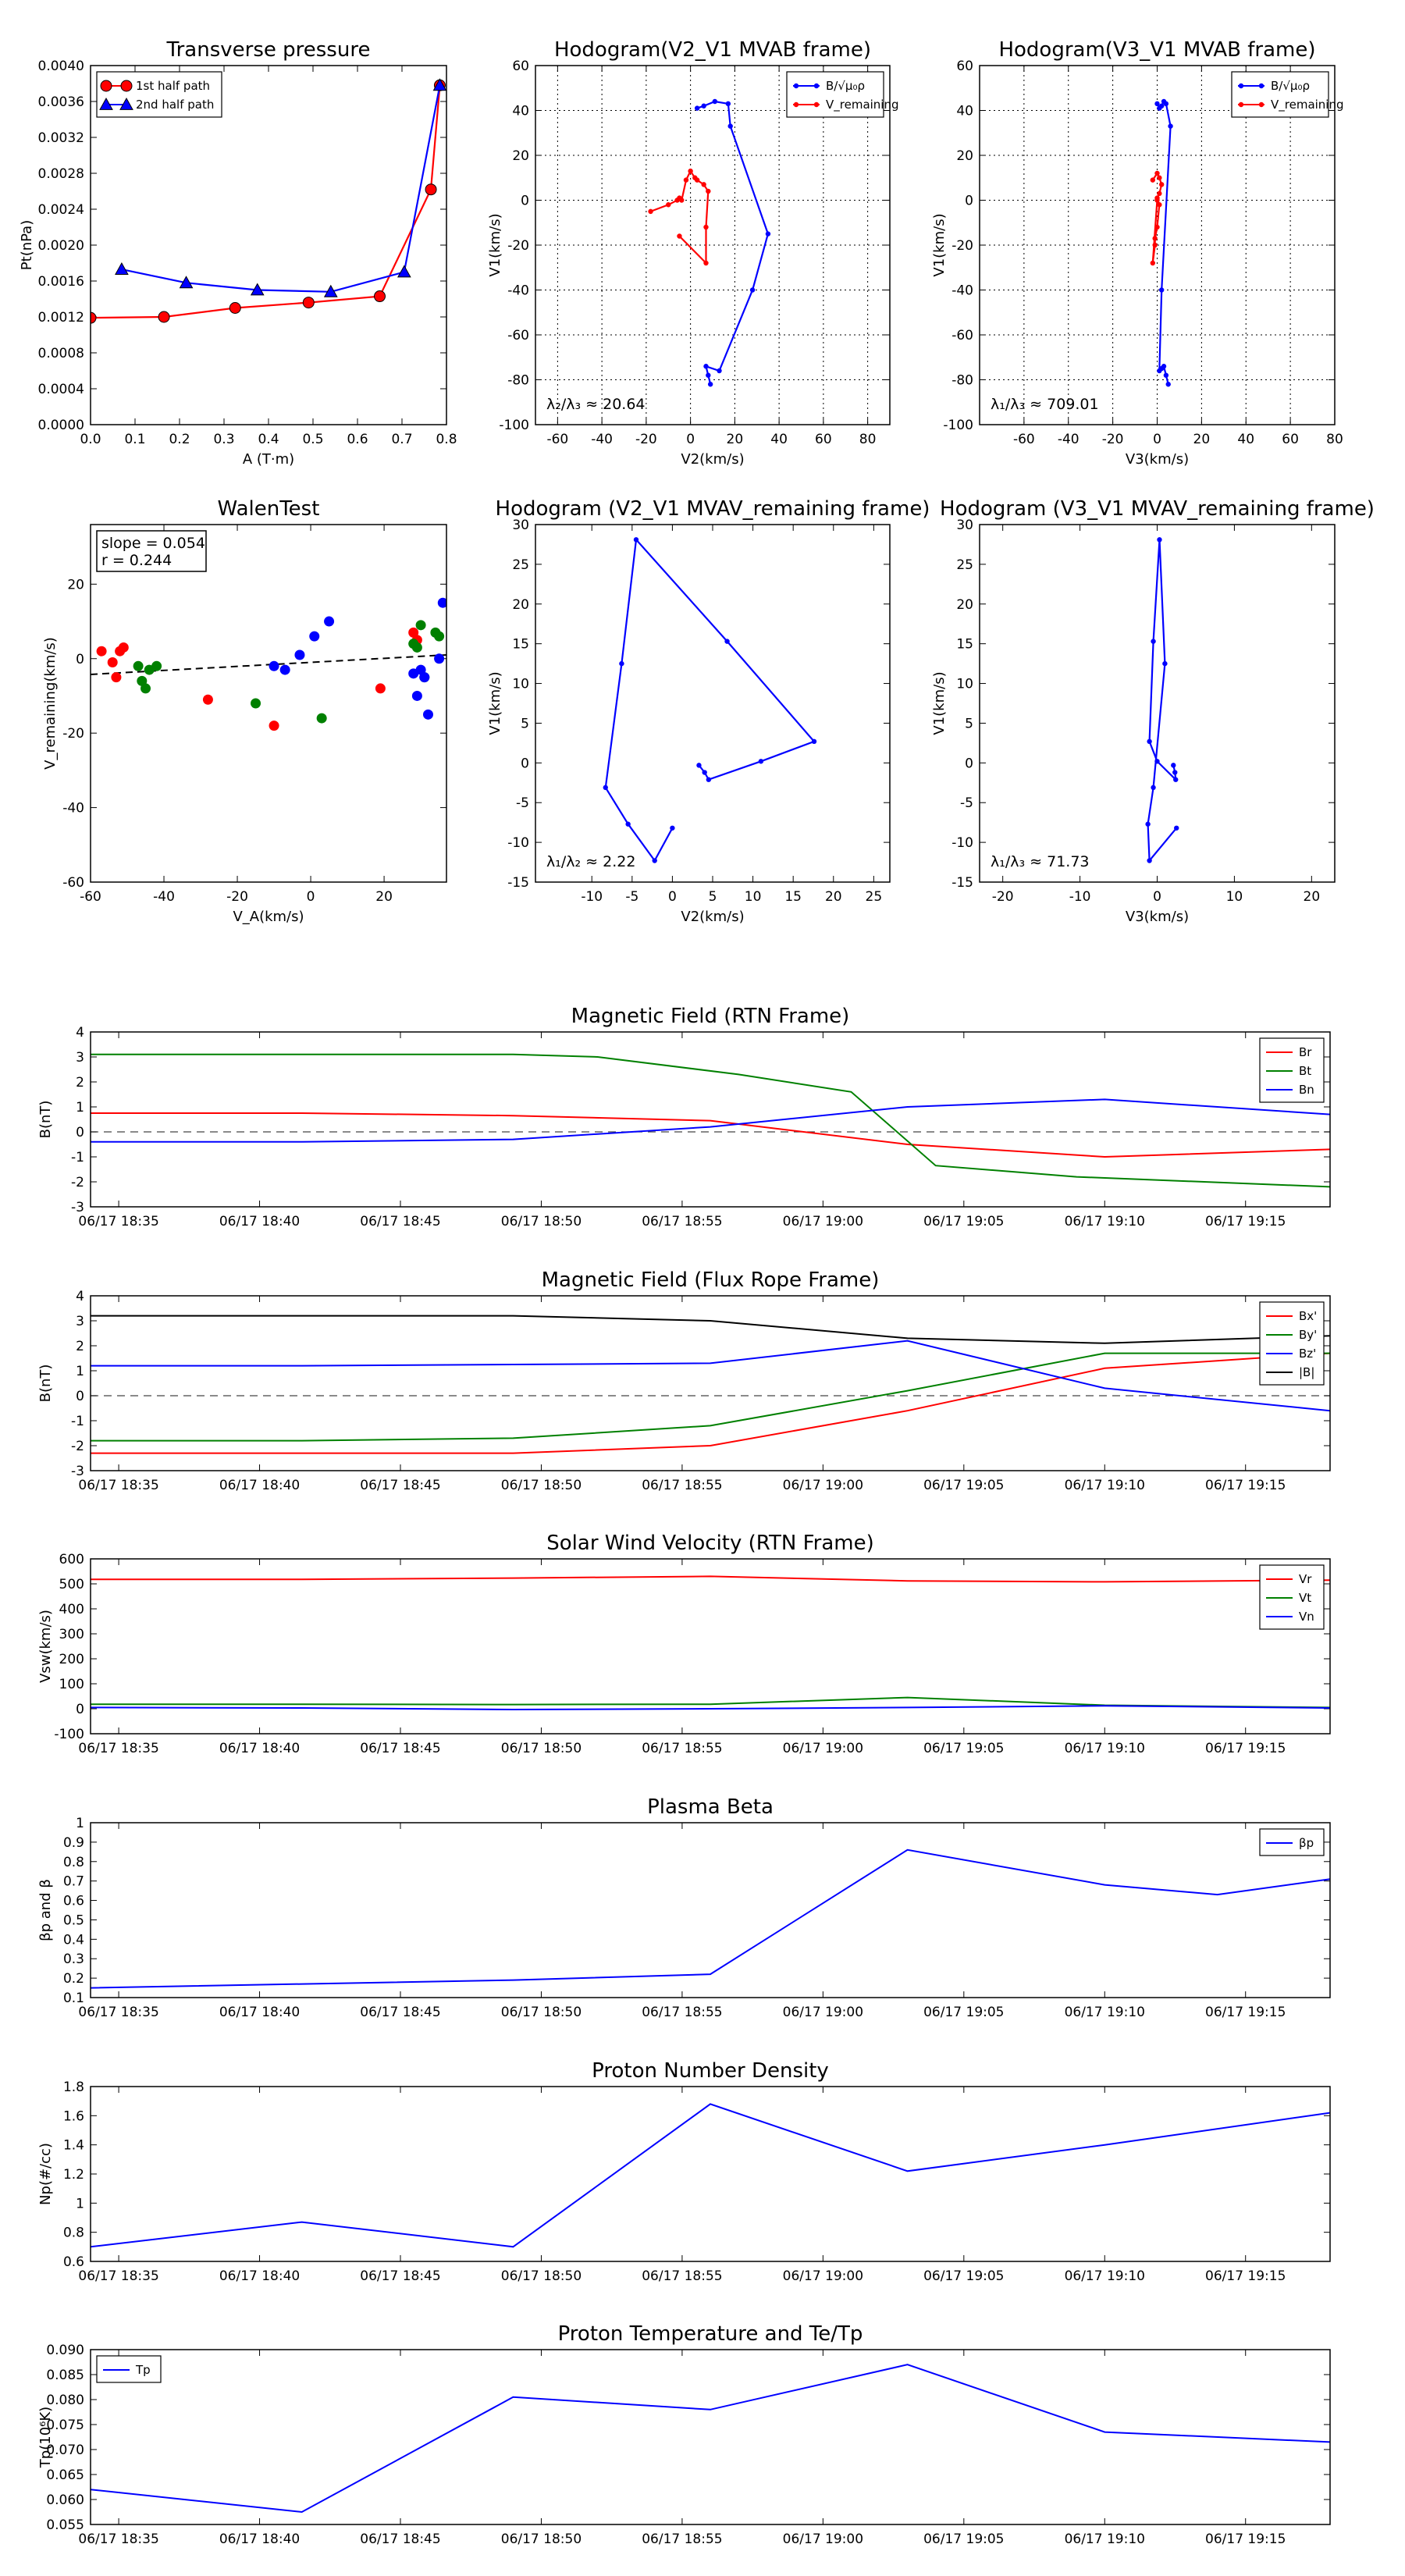  I want to click on y-axis-label: V_remaining(km/s), so click(51, 703).